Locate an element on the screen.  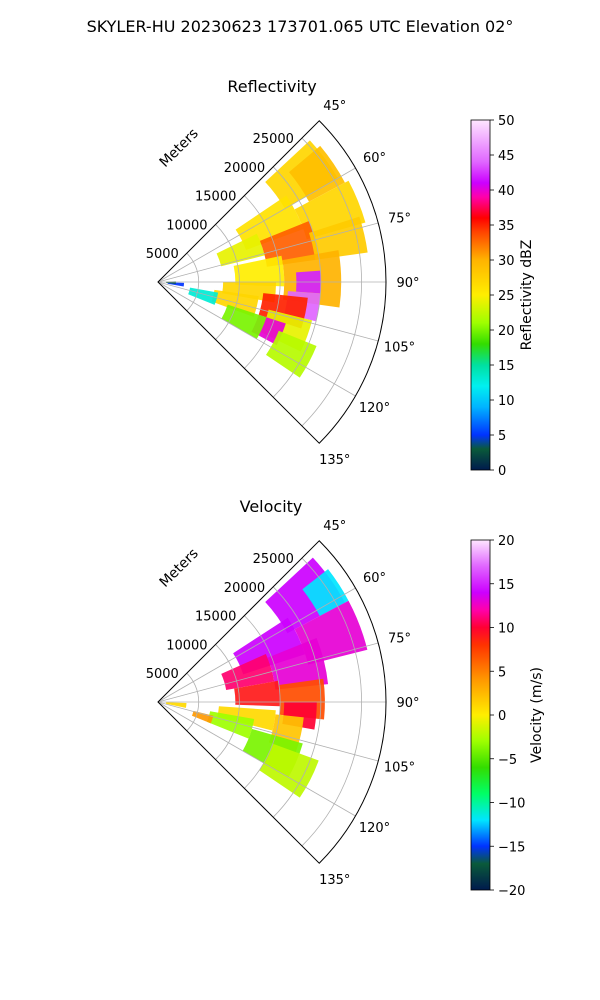
reflectivity-azimuth-tick-label: 120° is located at coordinates (374, 408).